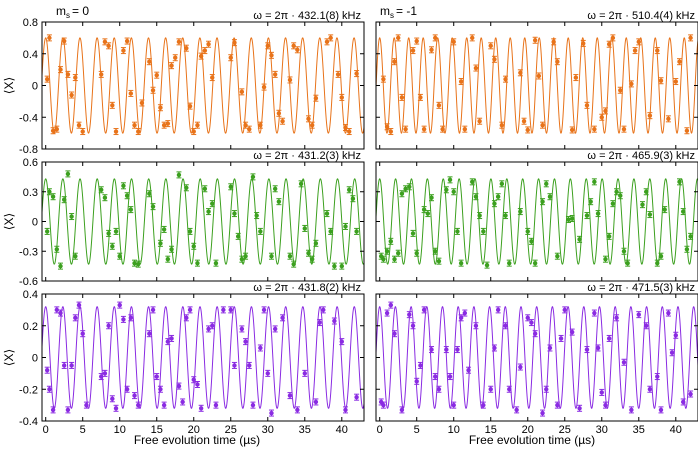 The height and width of the screenshot is (451, 698). What do you see at coordinates (398, 12) in the screenshot?
I see `ms-label-right: ms = -1` at bounding box center [398, 12].